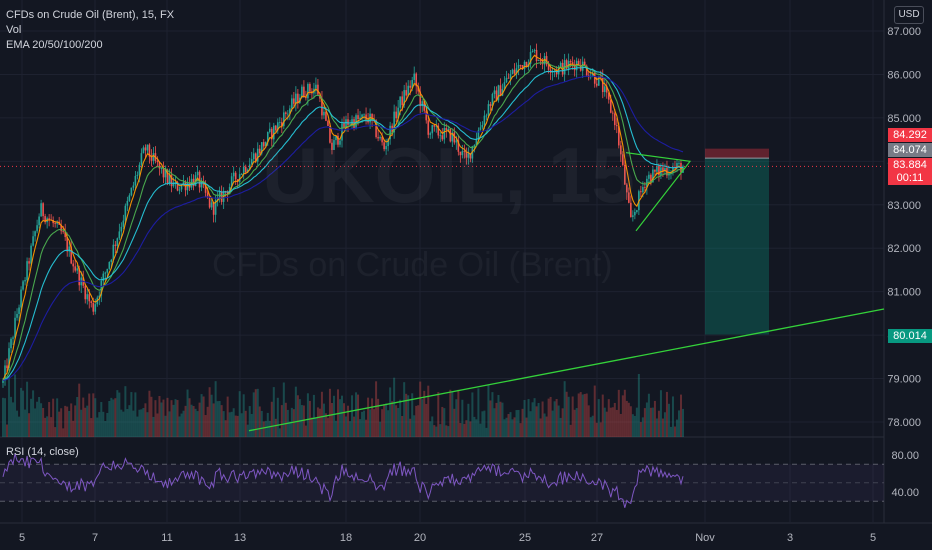 This screenshot has width=932, height=550. What do you see at coordinates (54, 45) in the screenshot?
I see `ema-label: EMA 20/50/100/200` at bounding box center [54, 45].